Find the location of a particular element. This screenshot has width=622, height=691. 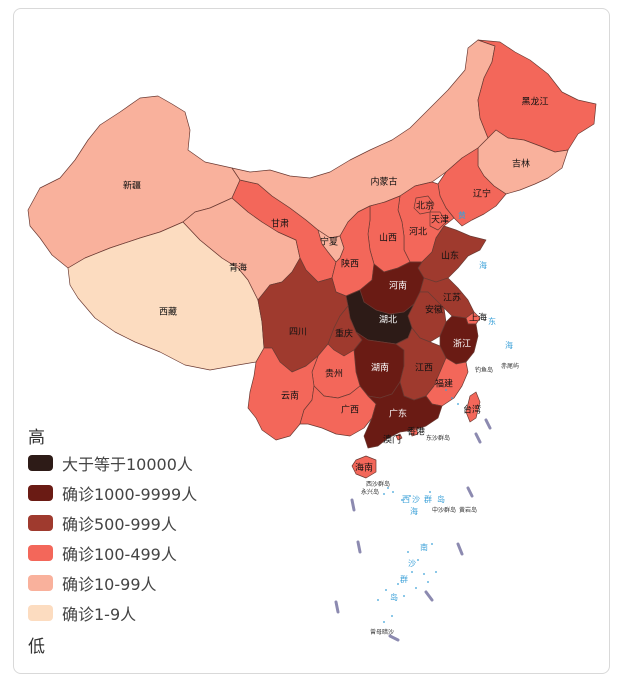

label-qinghai: 青海 is located at coordinates (238, 268).